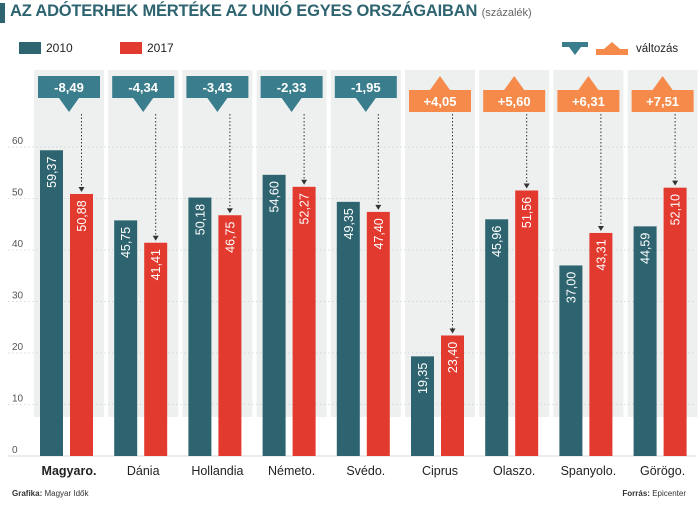 This screenshot has width=700, height=505. I want to click on bar-2017-value-label: 51,56, so click(527, 212).